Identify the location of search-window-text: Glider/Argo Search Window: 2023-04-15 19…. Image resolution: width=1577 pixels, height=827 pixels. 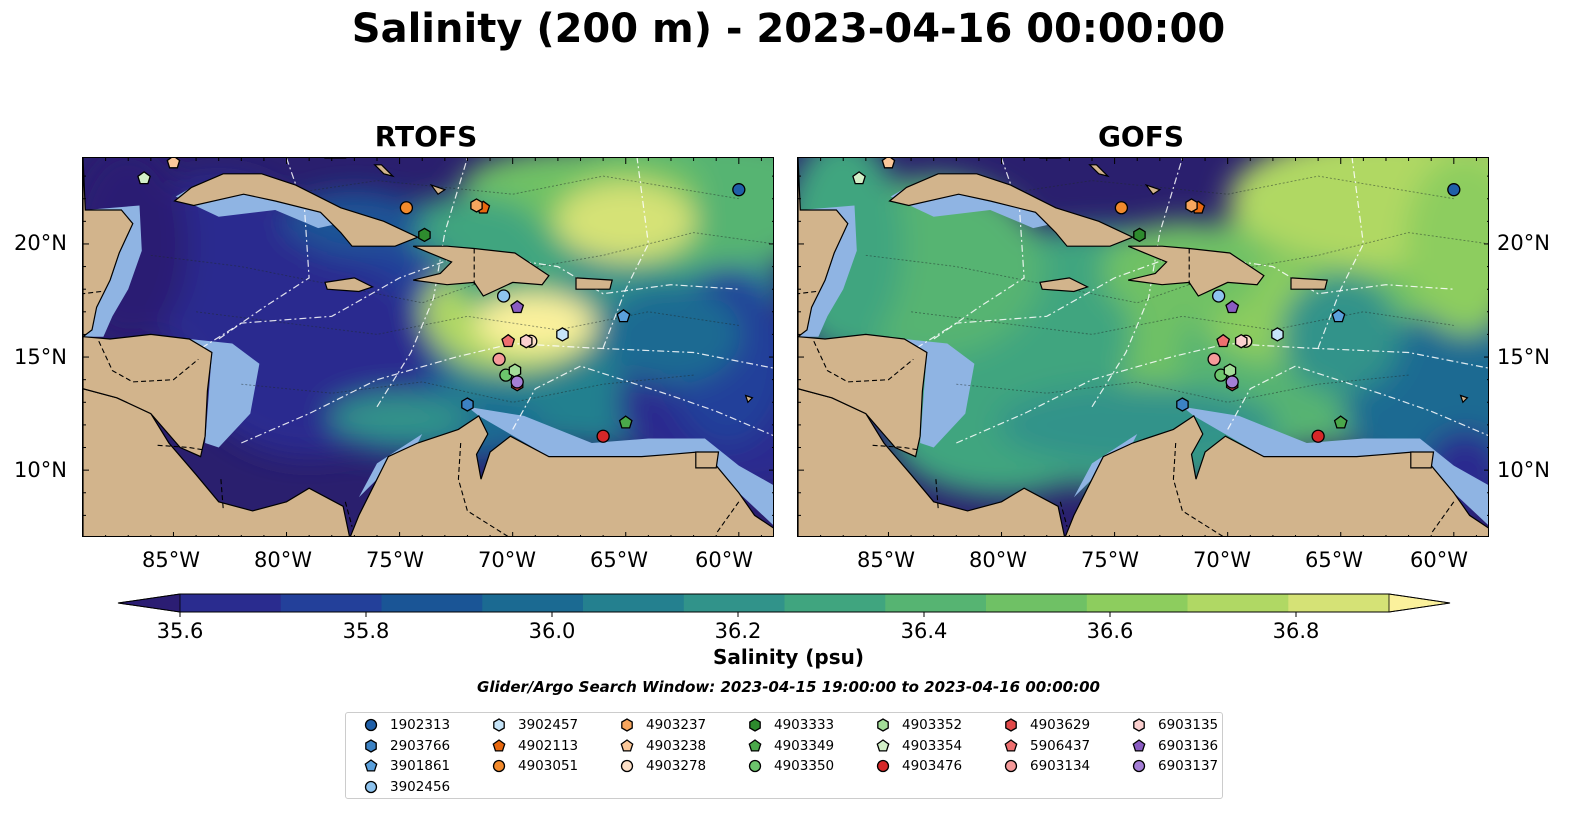
(788, 687).